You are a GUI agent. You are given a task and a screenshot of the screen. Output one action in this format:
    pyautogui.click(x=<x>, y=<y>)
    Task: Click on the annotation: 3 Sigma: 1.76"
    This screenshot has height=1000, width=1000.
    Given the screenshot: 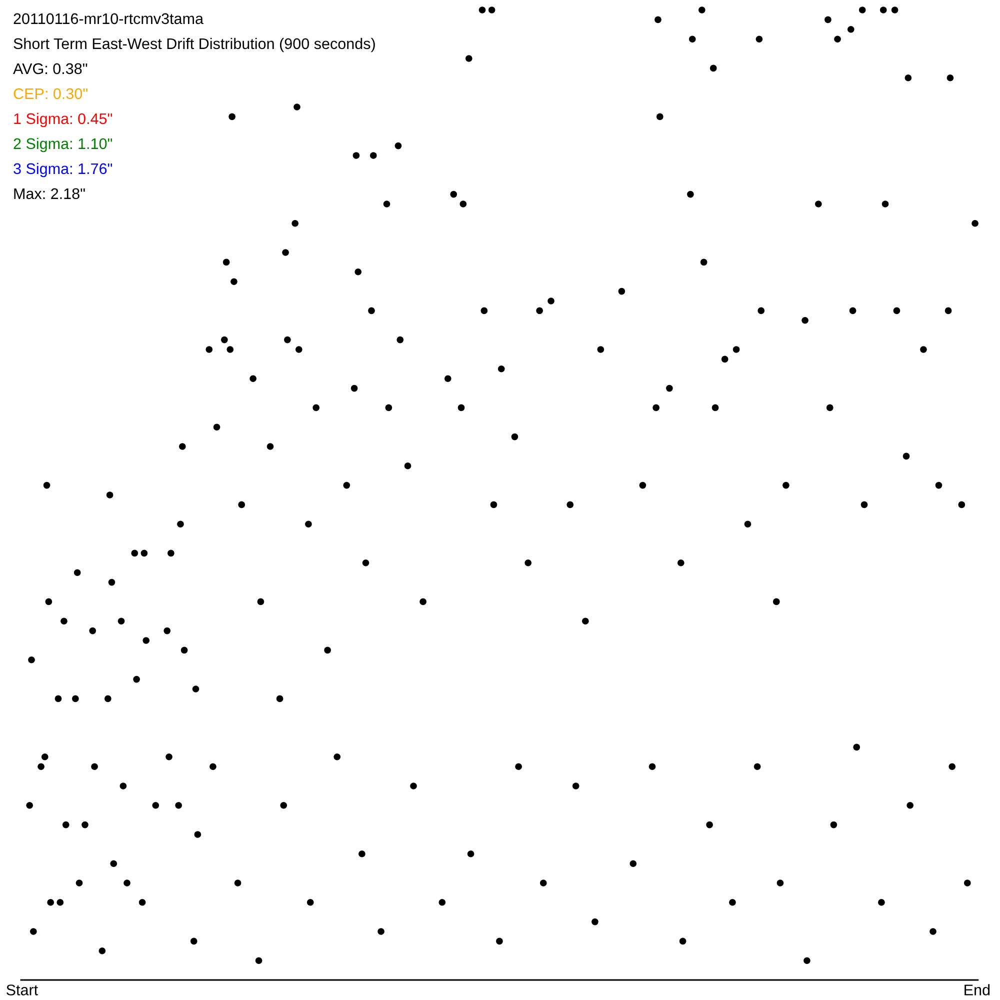 What is the action you would take?
    pyautogui.click(x=63, y=170)
    